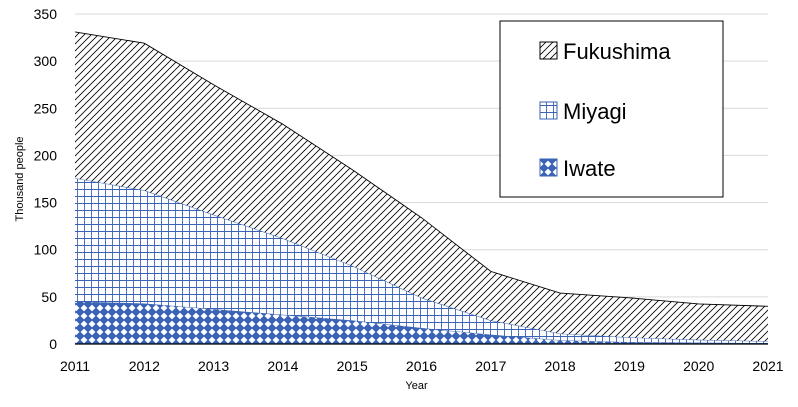 The height and width of the screenshot is (407, 798). I want to click on y-tick-label: 250, so click(46, 108).